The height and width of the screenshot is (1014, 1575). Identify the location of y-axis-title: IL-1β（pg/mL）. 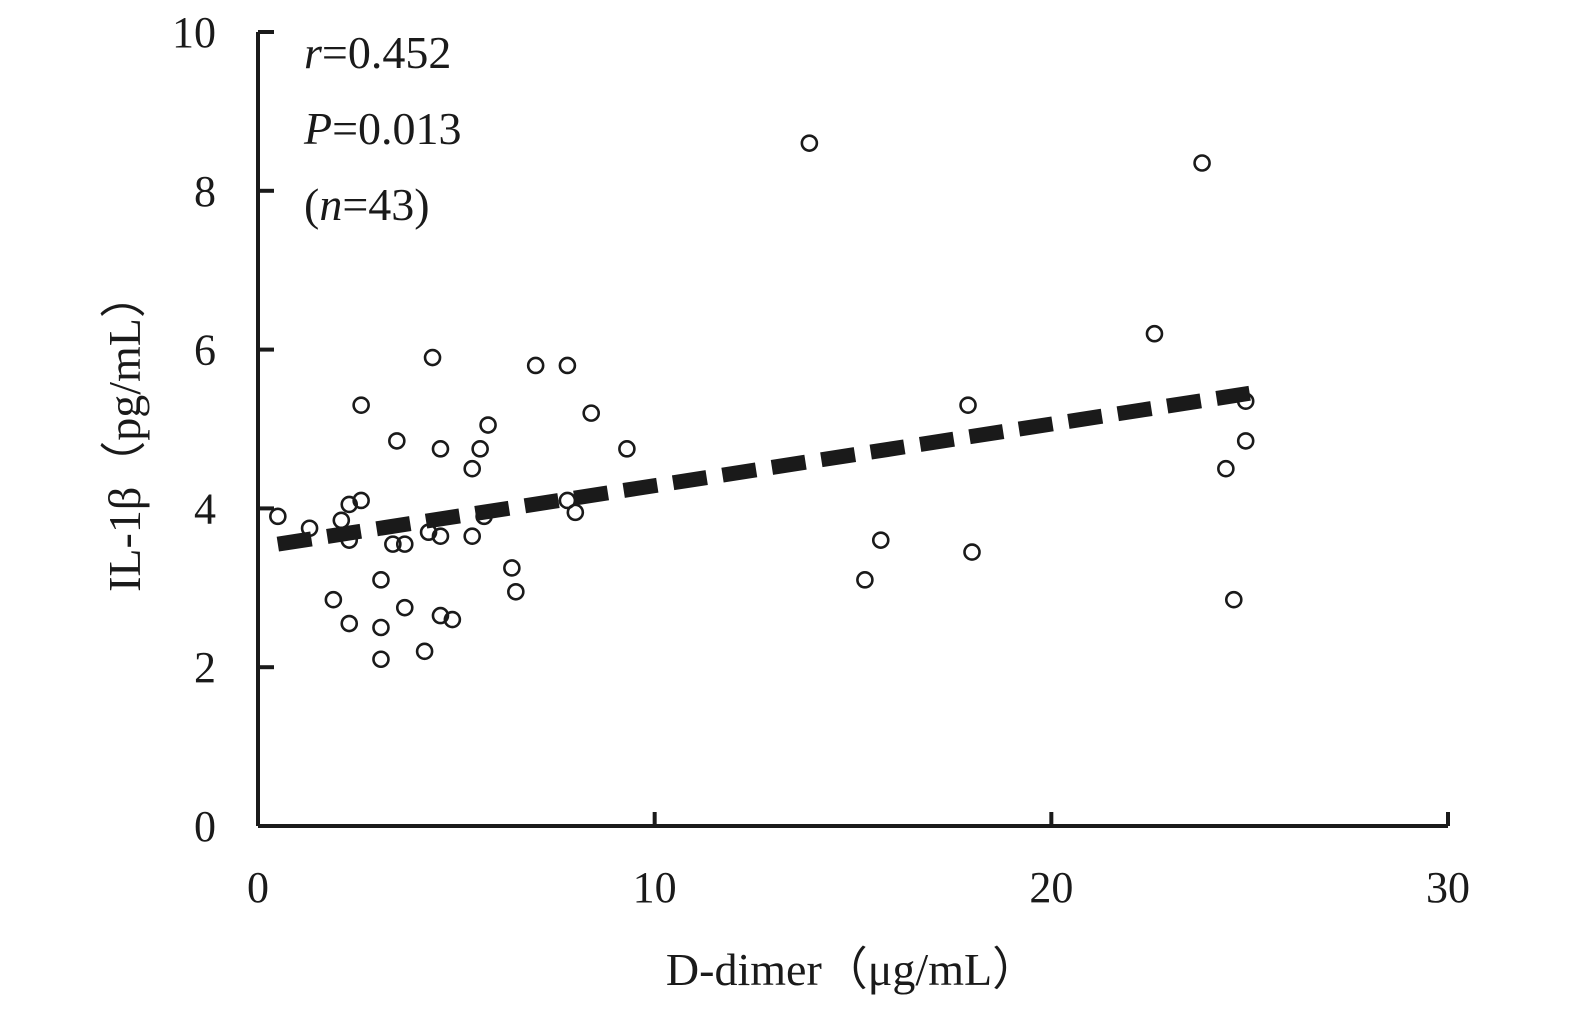
(124, 432).